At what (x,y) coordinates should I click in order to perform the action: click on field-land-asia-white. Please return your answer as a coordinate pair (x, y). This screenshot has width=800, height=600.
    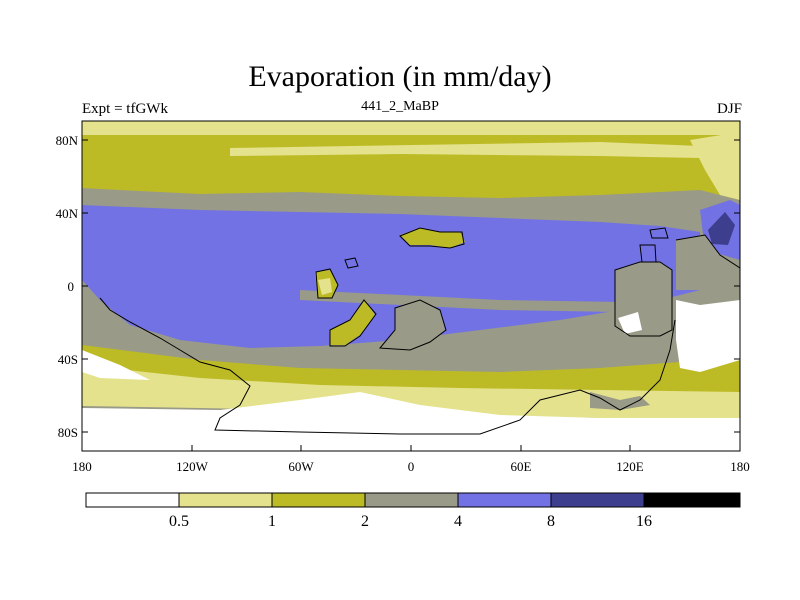
    Looking at the image, I should click on (630, 323).